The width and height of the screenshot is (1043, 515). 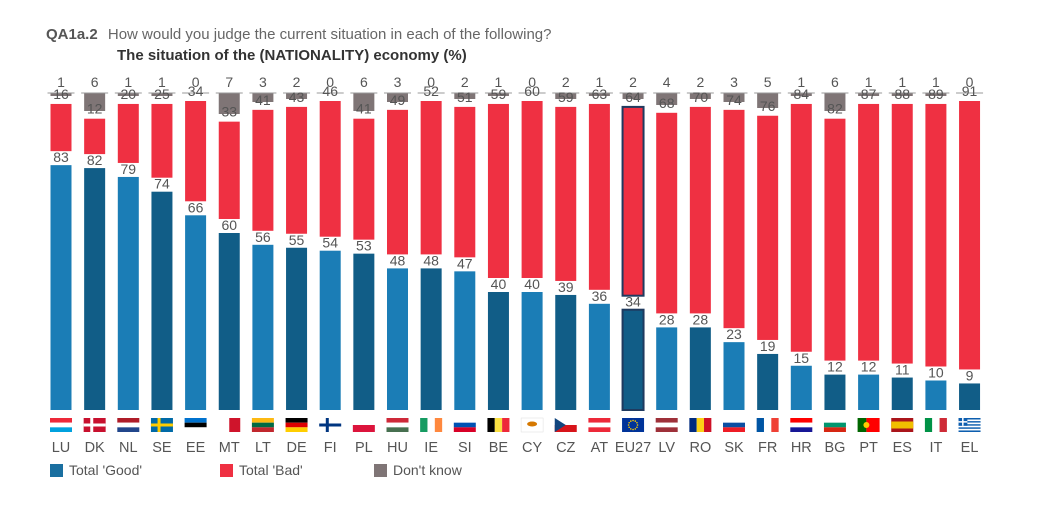 What do you see at coordinates (666, 425) in the screenshot?
I see `flag-LV-icon` at bounding box center [666, 425].